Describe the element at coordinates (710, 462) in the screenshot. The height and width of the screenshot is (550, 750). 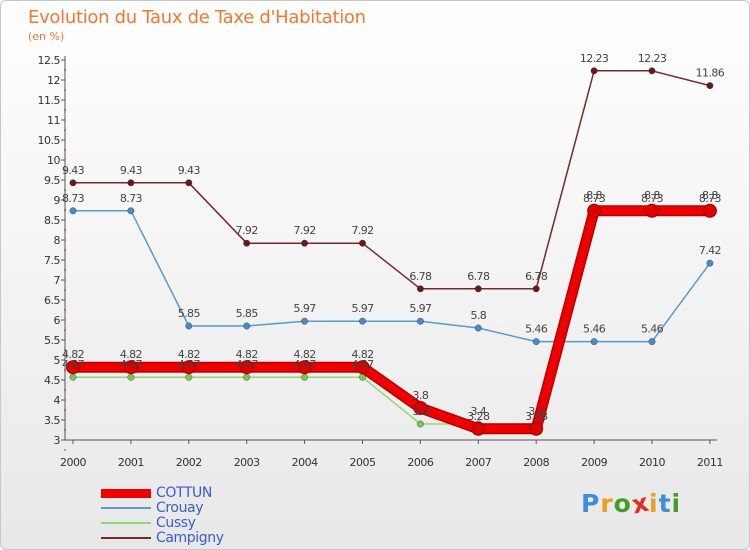
I see `x-tick-label: 2011` at that location.